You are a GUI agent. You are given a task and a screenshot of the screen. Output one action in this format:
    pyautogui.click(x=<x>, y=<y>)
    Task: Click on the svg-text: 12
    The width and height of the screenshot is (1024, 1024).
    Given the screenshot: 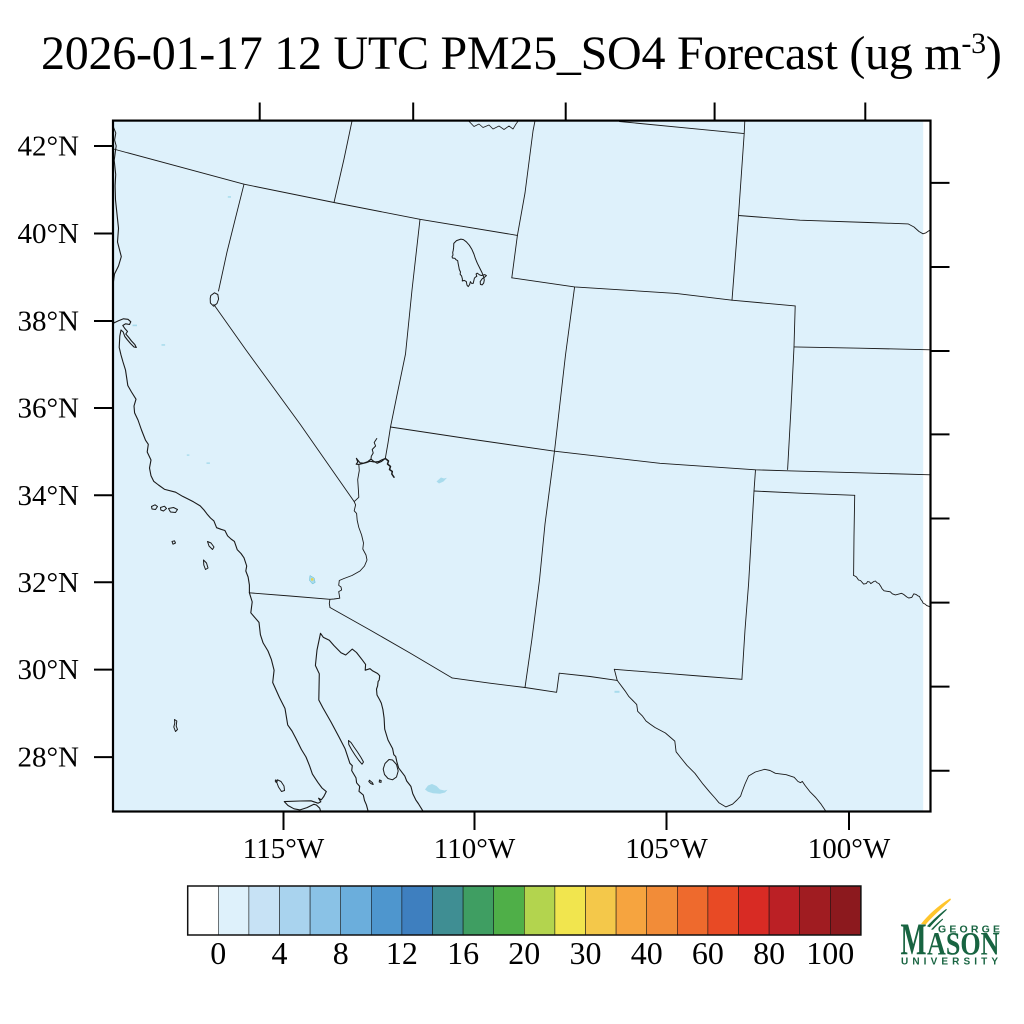 What is the action you would take?
    pyautogui.click(x=402, y=953)
    